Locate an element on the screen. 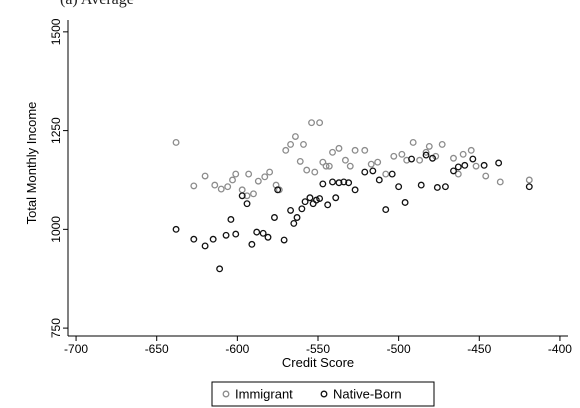 The height and width of the screenshot is (408, 580). y-tick-label: 1250 is located at coordinates (56, 130).